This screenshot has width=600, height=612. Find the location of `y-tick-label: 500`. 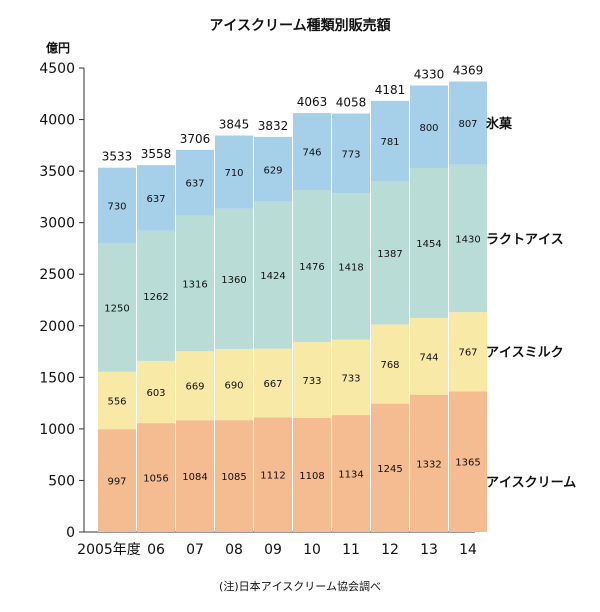

y-tick-label: 500 is located at coordinates (61, 481).